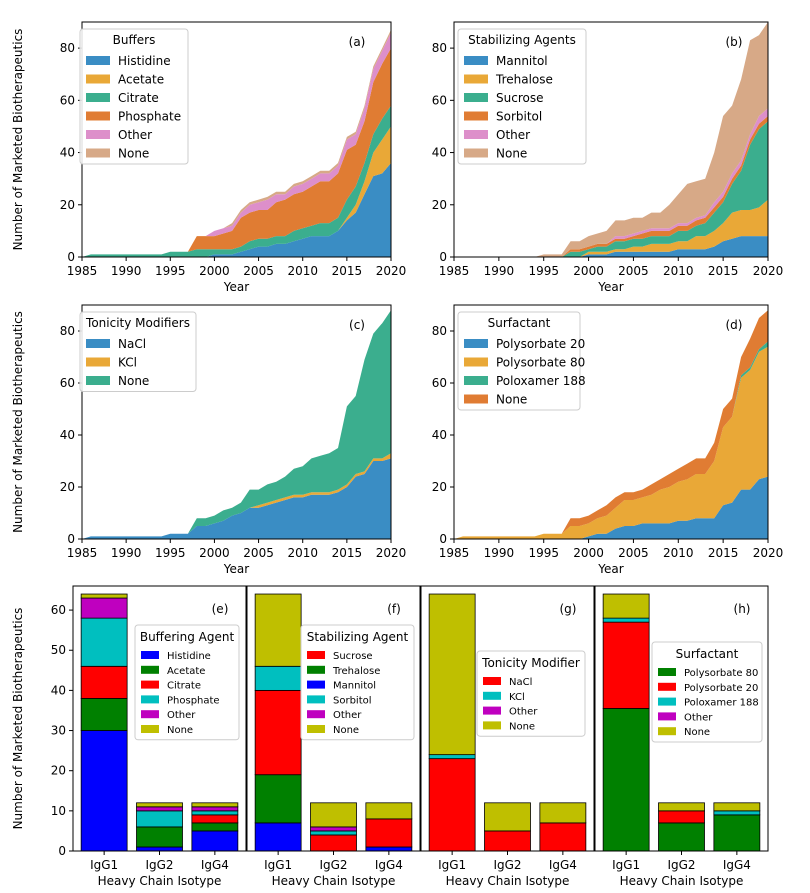 The width and height of the screenshot is (810, 893). What do you see at coordinates (357, 325) in the screenshot?
I see `panel-label: (c)` at bounding box center [357, 325].